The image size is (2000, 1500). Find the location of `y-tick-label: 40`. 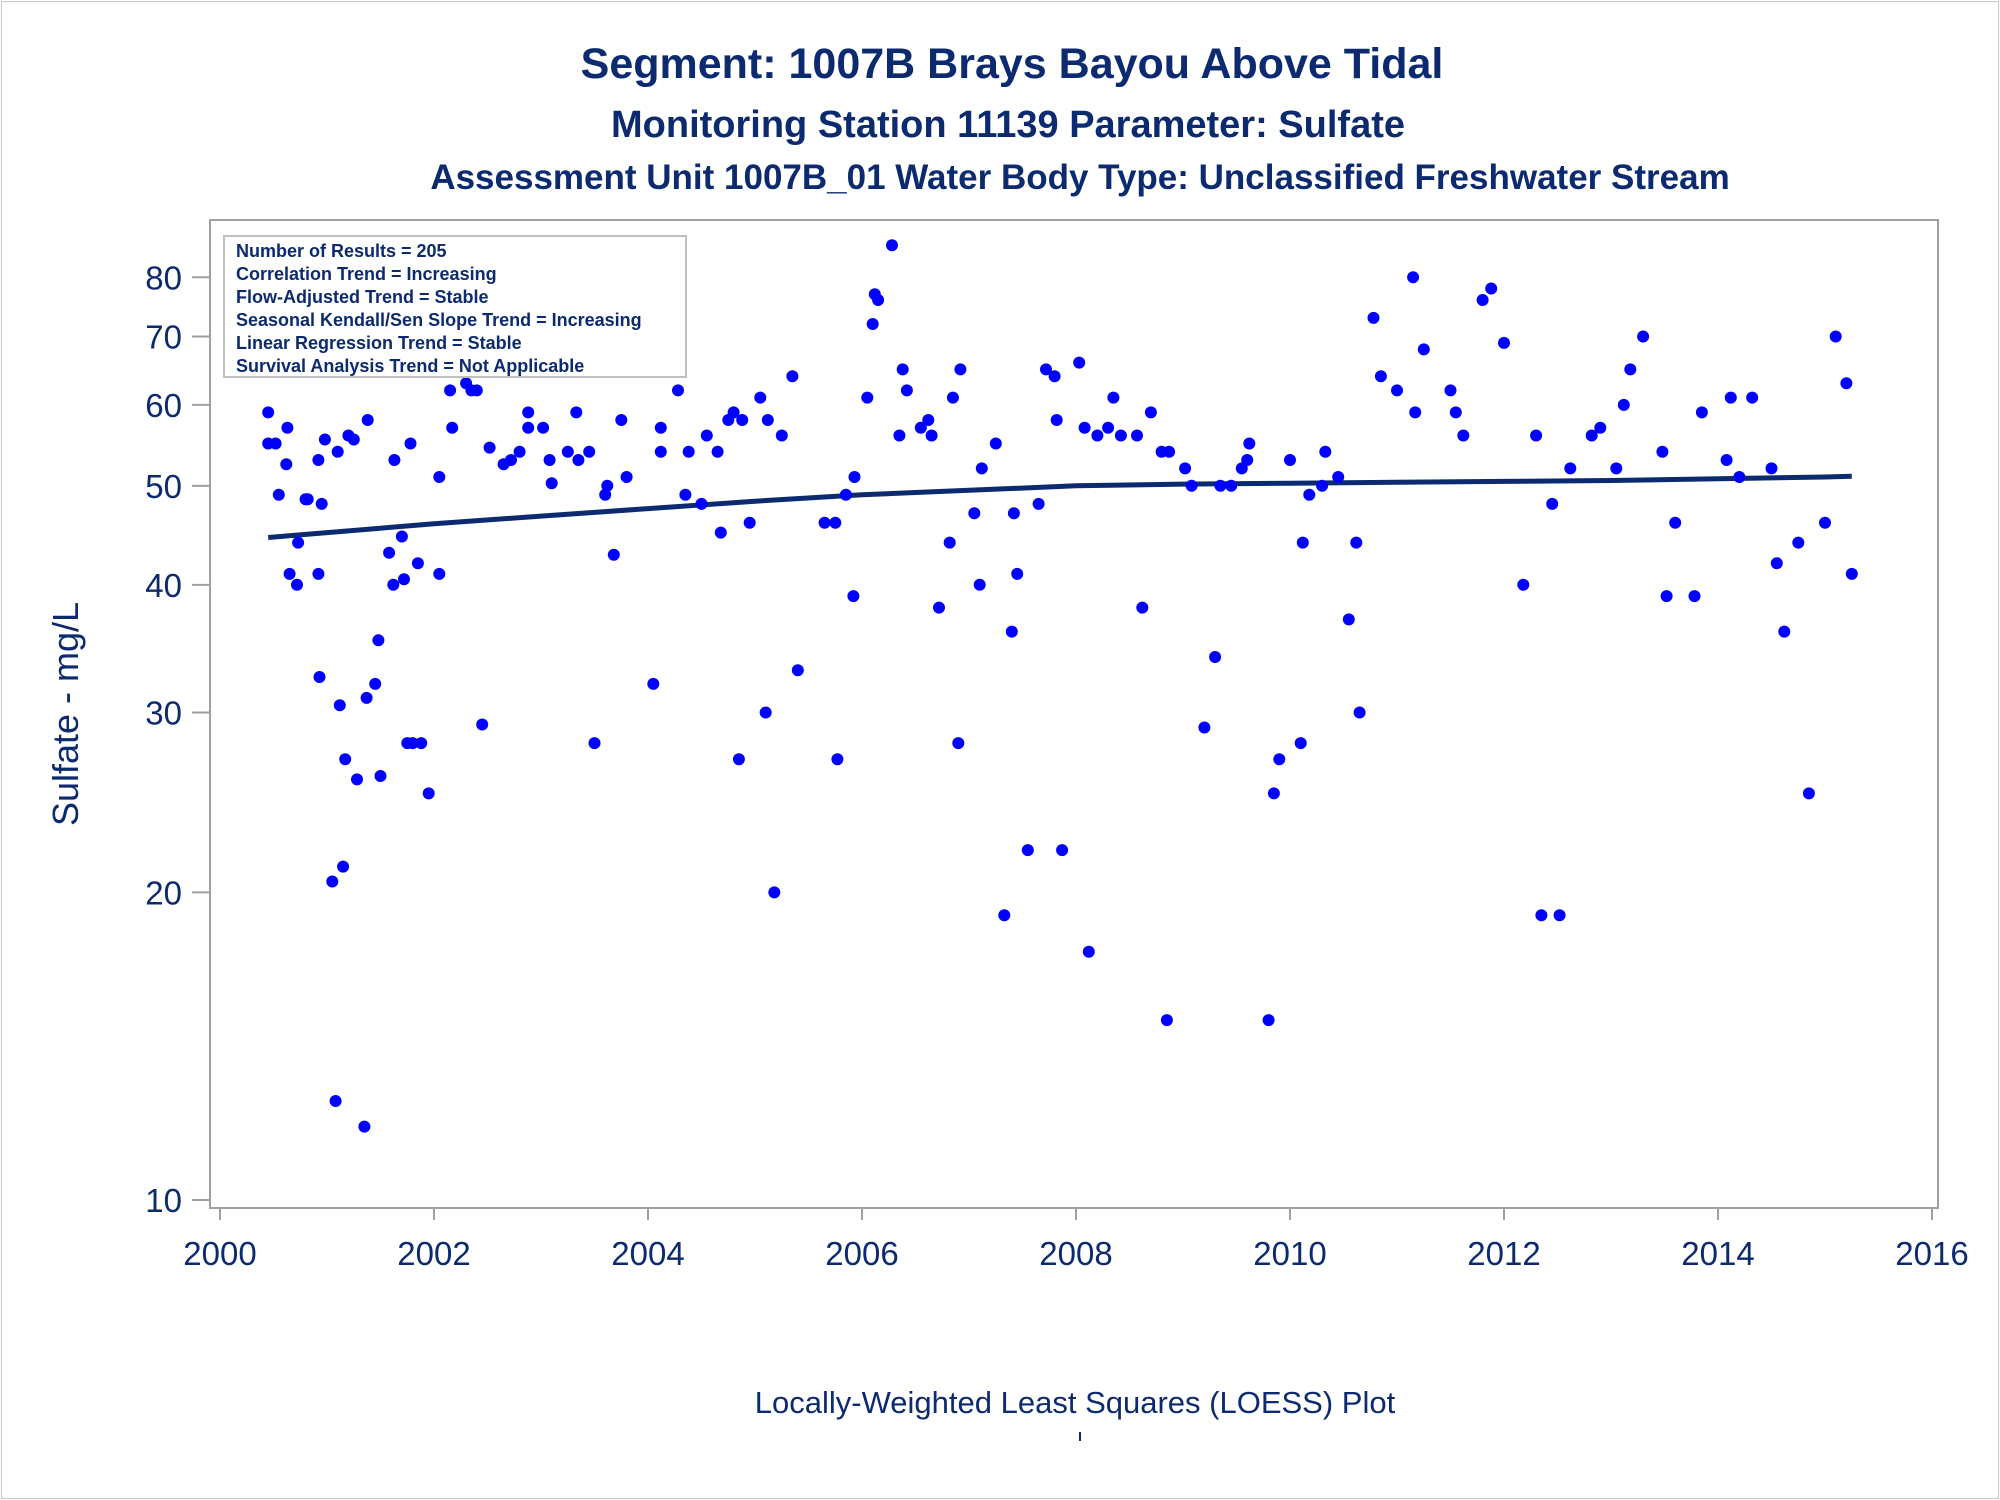

y-tick-label: 40 is located at coordinates (163, 585).